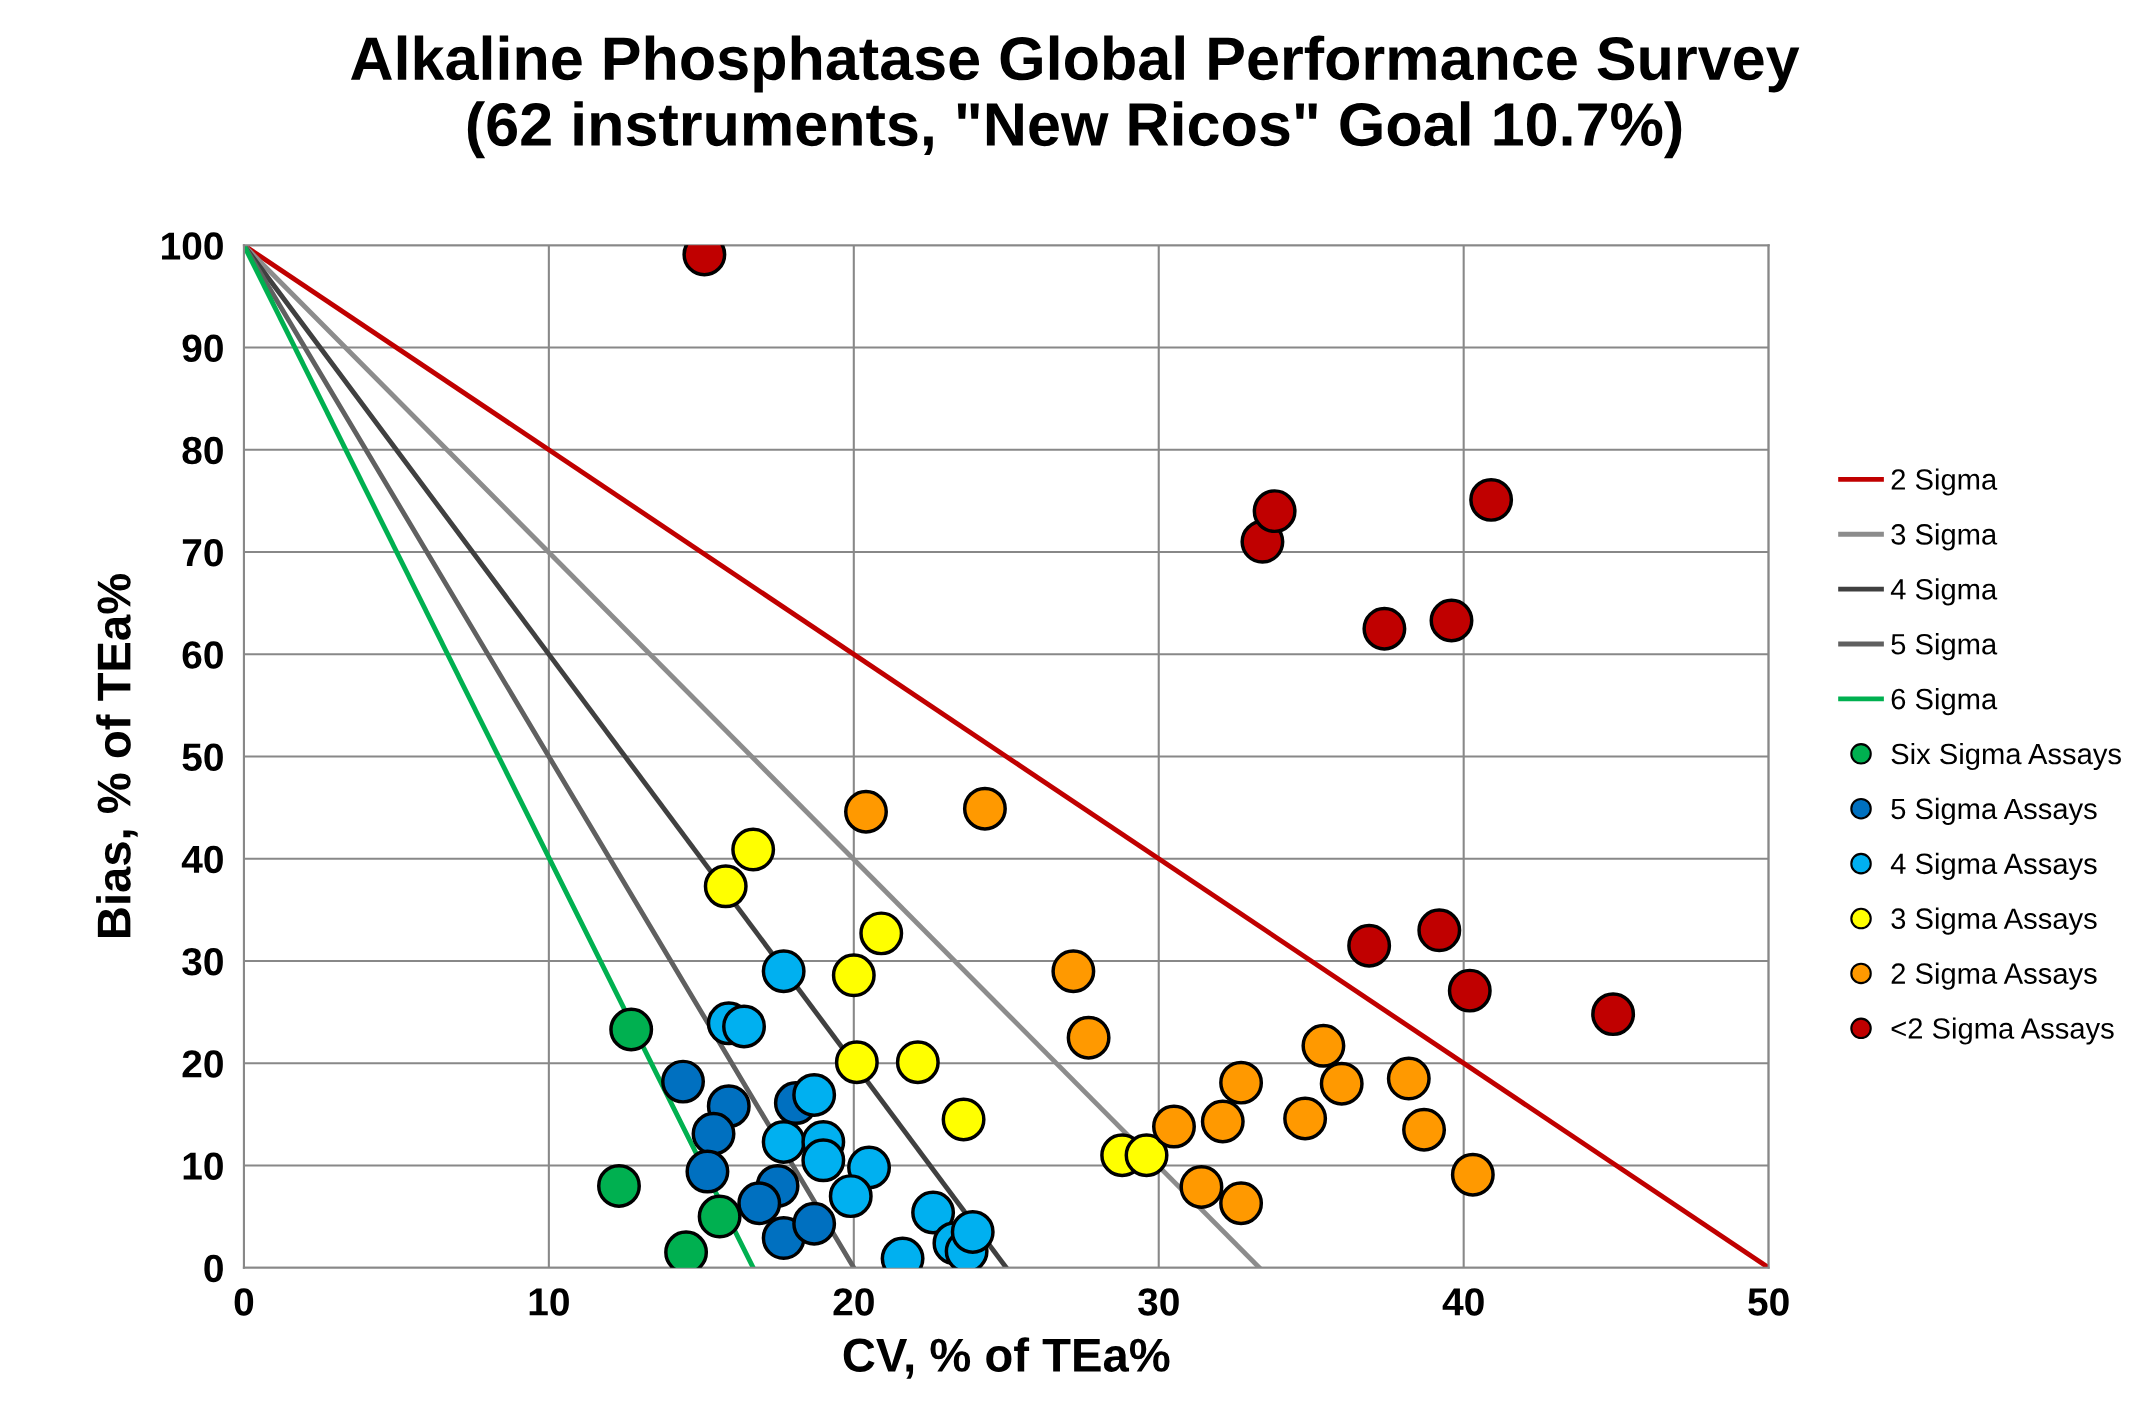  I want to click on y-tick-label: 80, so click(202, 450).